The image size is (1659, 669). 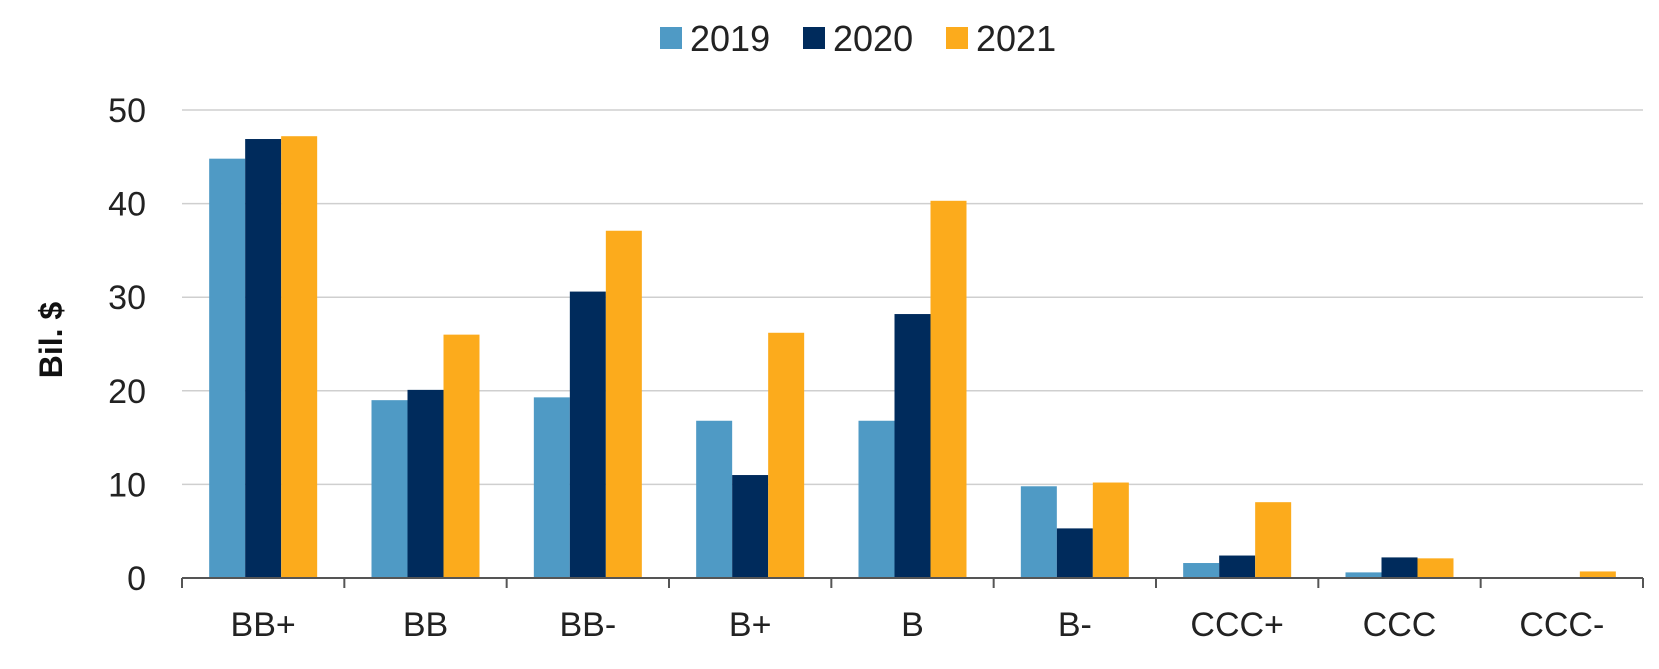 I want to click on legend-label: 2021, so click(x=1016, y=38).